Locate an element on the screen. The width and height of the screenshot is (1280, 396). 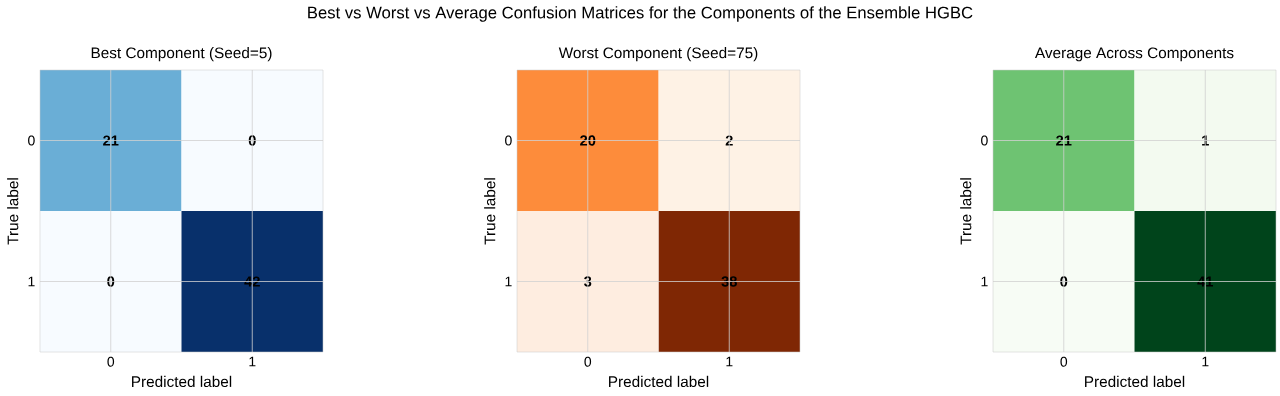
chart-title: Average Across Components is located at coordinates (1134, 54).